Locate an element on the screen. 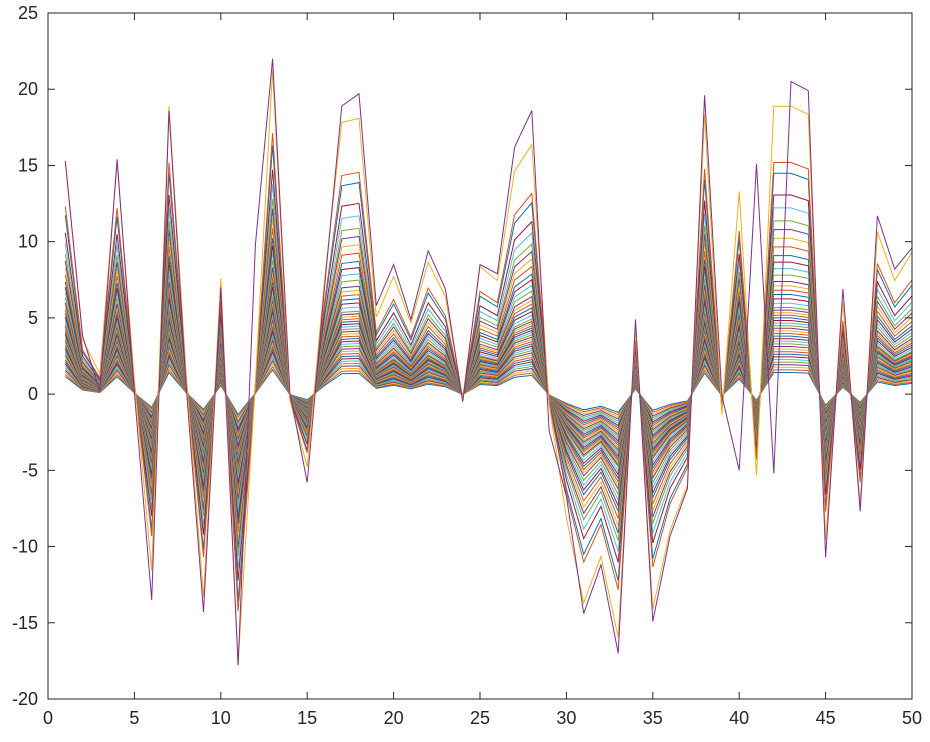 The height and width of the screenshot is (742, 930). y-tick-label: 25 is located at coordinates (28, 13).